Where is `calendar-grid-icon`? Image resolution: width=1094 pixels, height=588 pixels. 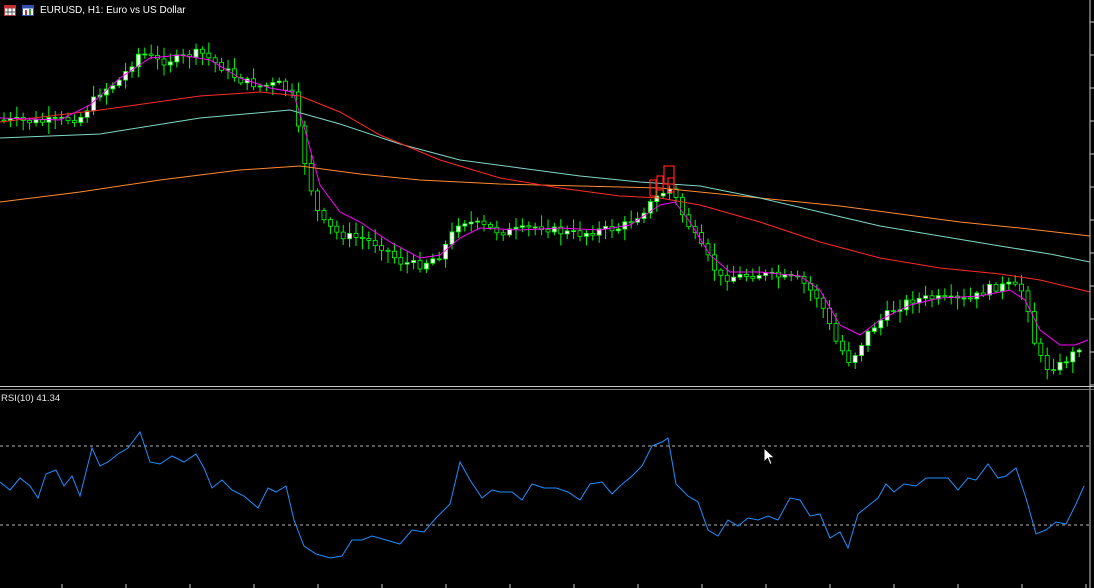
calendar-grid-icon is located at coordinates (10, 10).